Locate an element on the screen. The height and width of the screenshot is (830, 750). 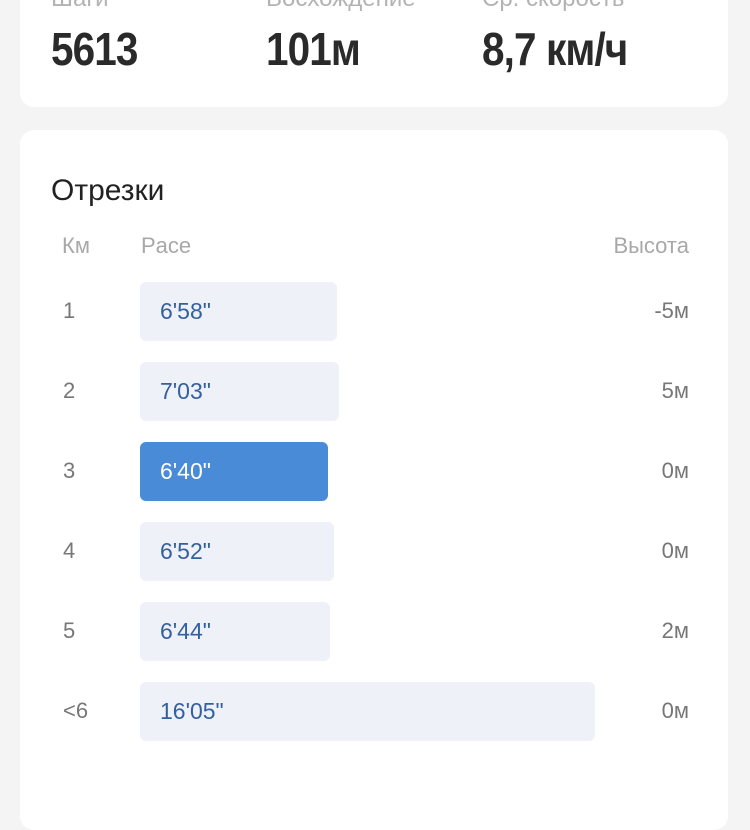
split-km: <6 is located at coordinates (76, 710).